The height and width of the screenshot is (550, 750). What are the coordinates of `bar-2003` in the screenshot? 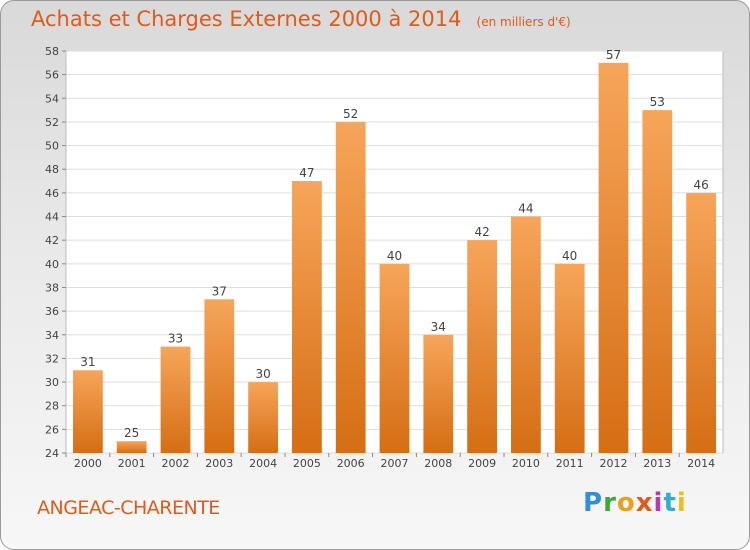 It's located at (219, 376).